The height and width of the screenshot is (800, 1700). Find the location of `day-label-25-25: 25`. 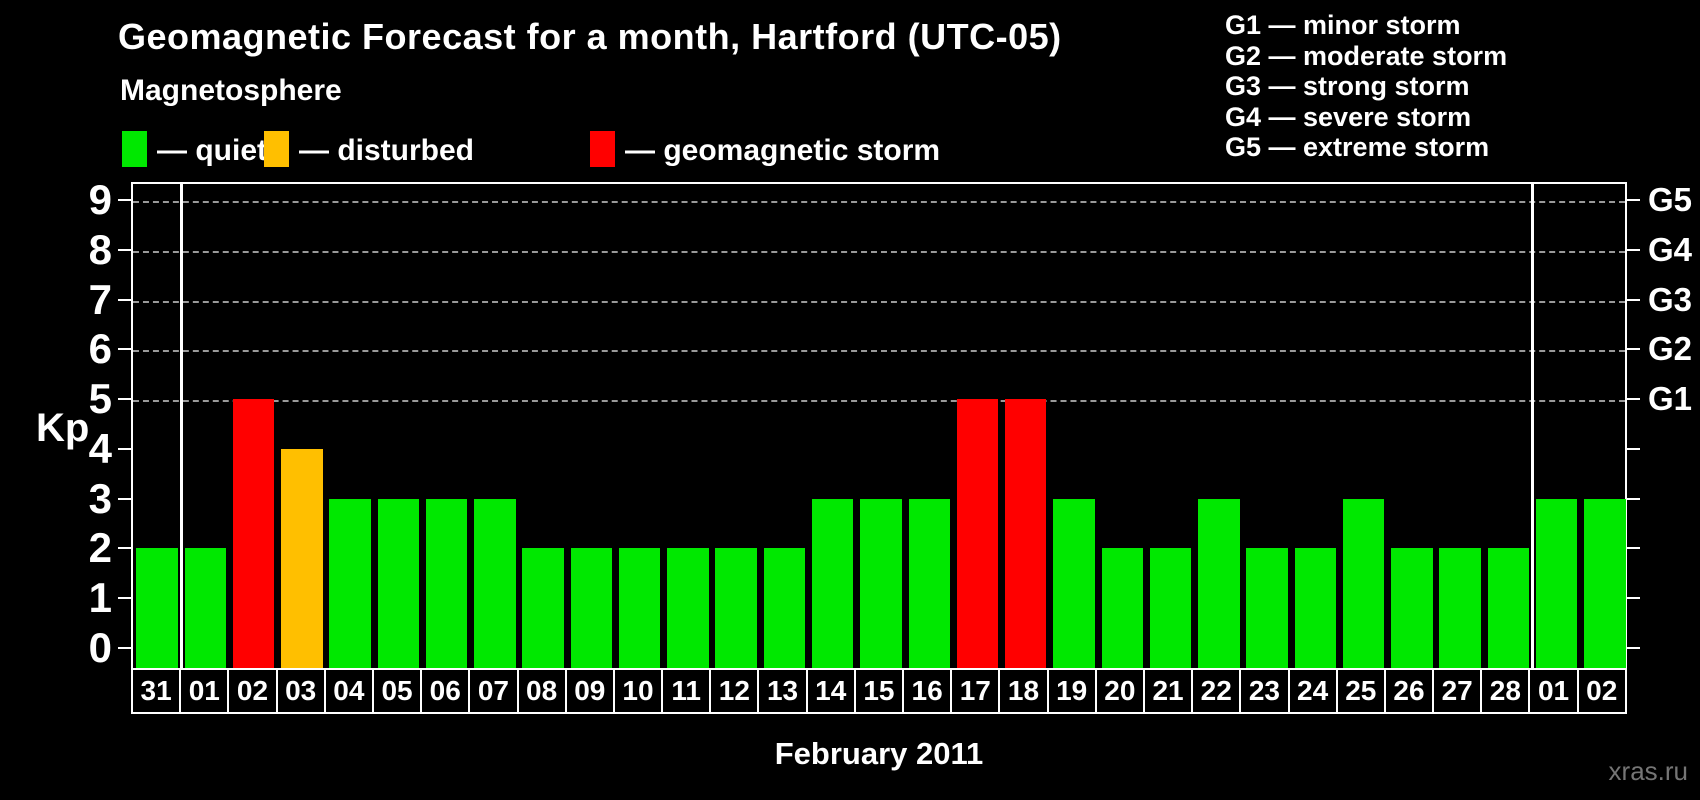

day-label-25-25: 25 is located at coordinates (1360, 691).